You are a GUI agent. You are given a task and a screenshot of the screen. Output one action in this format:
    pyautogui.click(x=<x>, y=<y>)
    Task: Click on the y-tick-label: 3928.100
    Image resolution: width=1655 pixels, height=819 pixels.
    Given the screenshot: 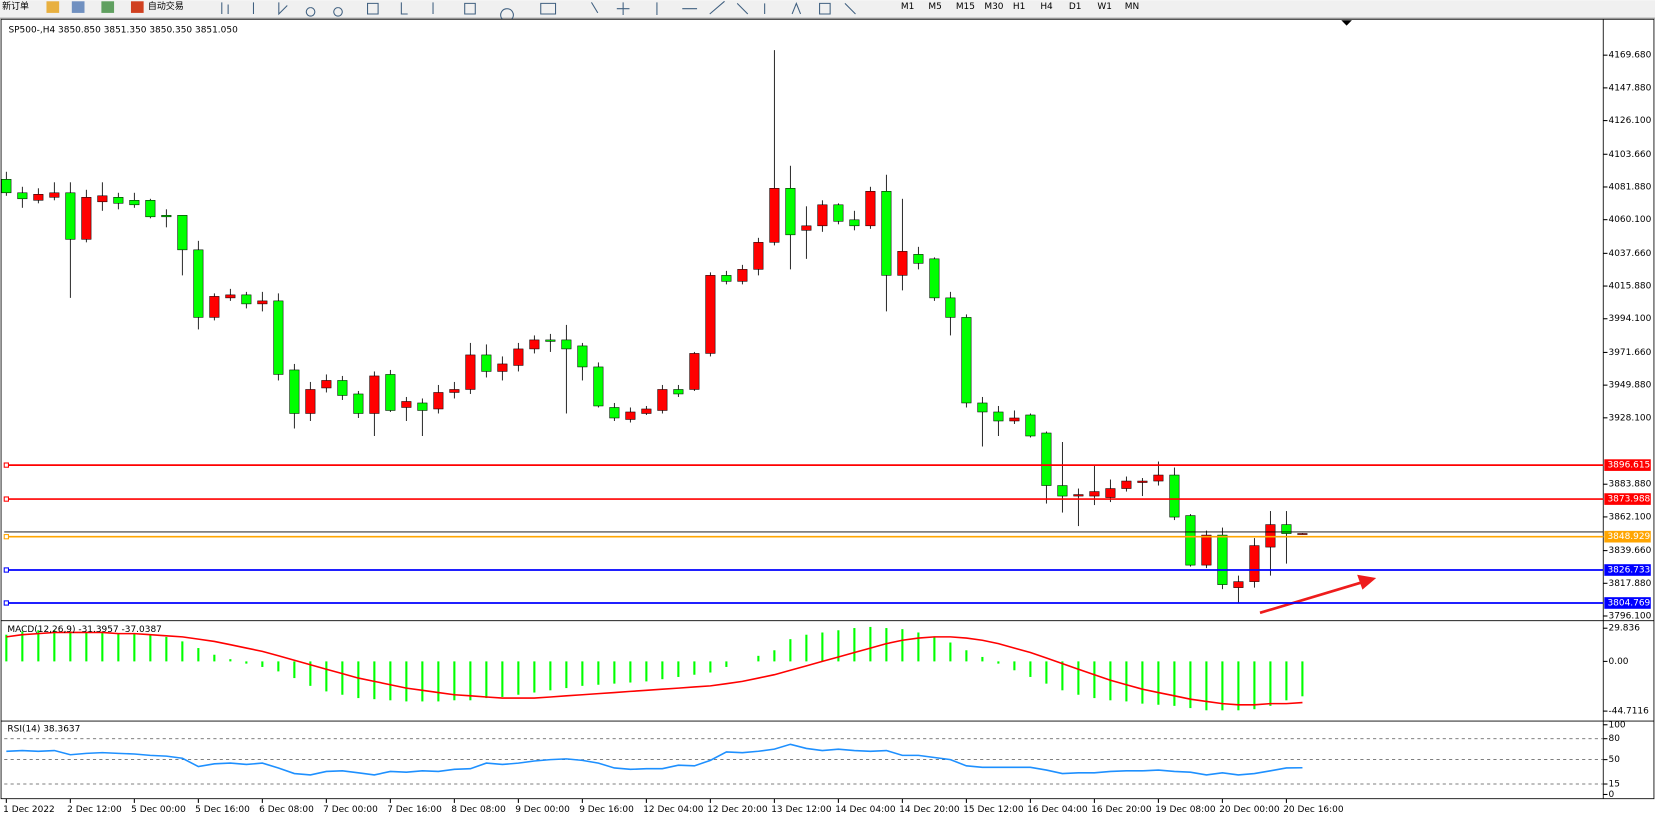 What is the action you would take?
    pyautogui.click(x=1630, y=418)
    